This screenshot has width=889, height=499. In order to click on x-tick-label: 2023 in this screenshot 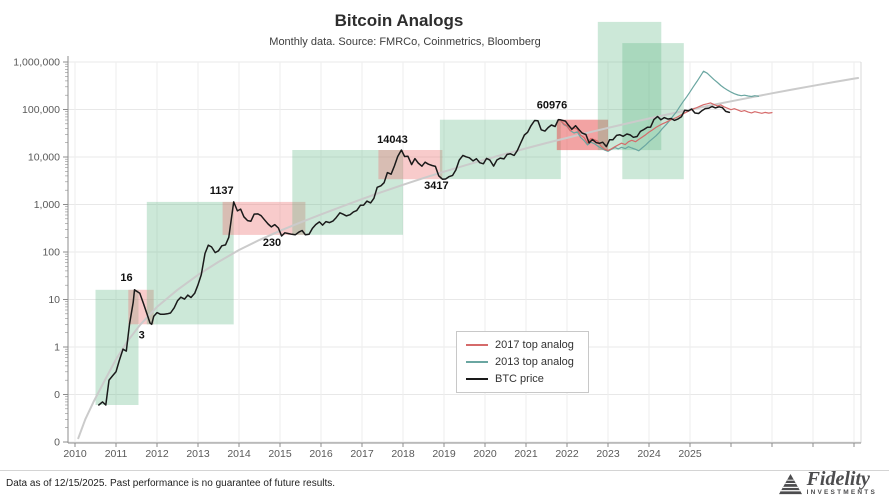, I will do `click(608, 454)`.